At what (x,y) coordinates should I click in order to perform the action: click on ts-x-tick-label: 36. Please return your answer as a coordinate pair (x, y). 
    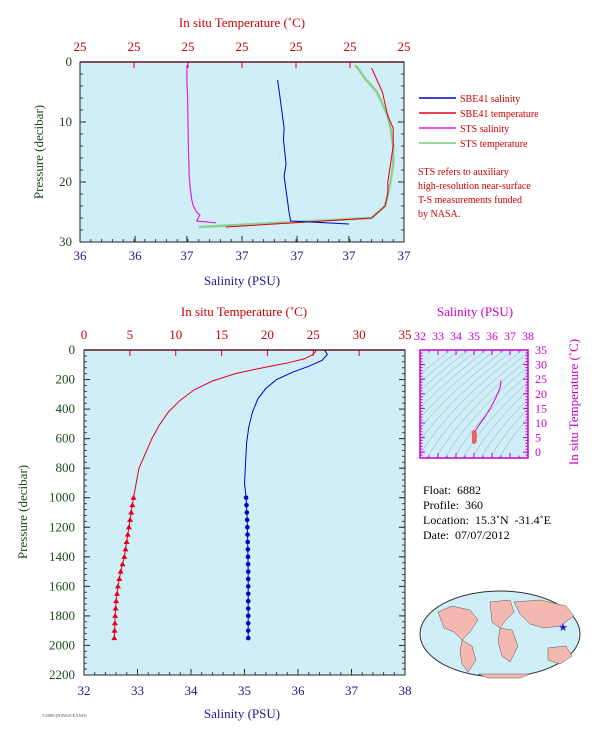
    Looking at the image, I should click on (492, 336).